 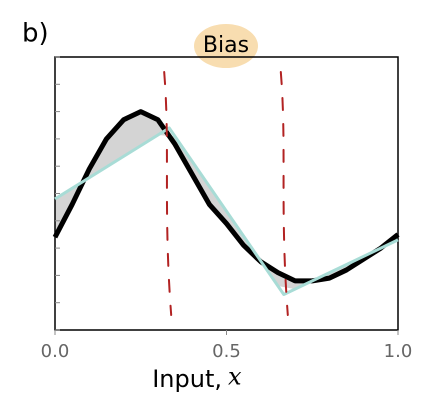 I want to click on x-axis-variable: x, so click(x=235, y=377).